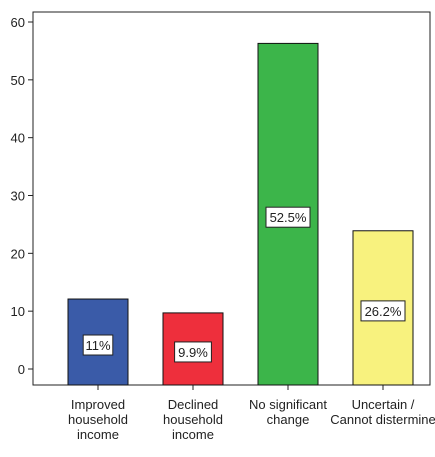 The height and width of the screenshot is (457, 435). Describe the element at coordinates (288, 419) in the screenshot. I see `category-label: change` at that location.